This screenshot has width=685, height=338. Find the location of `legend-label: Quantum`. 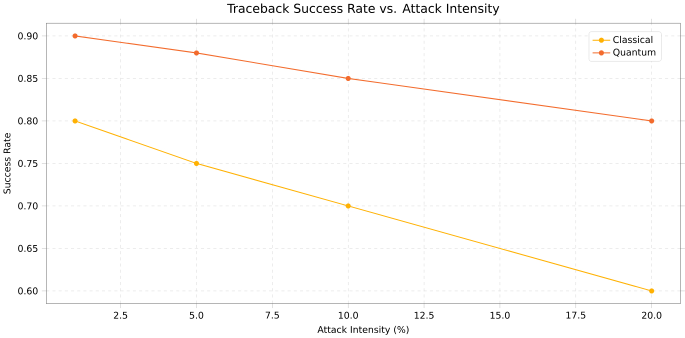

legend-label: Quantum is located at coordinates (634, 52).